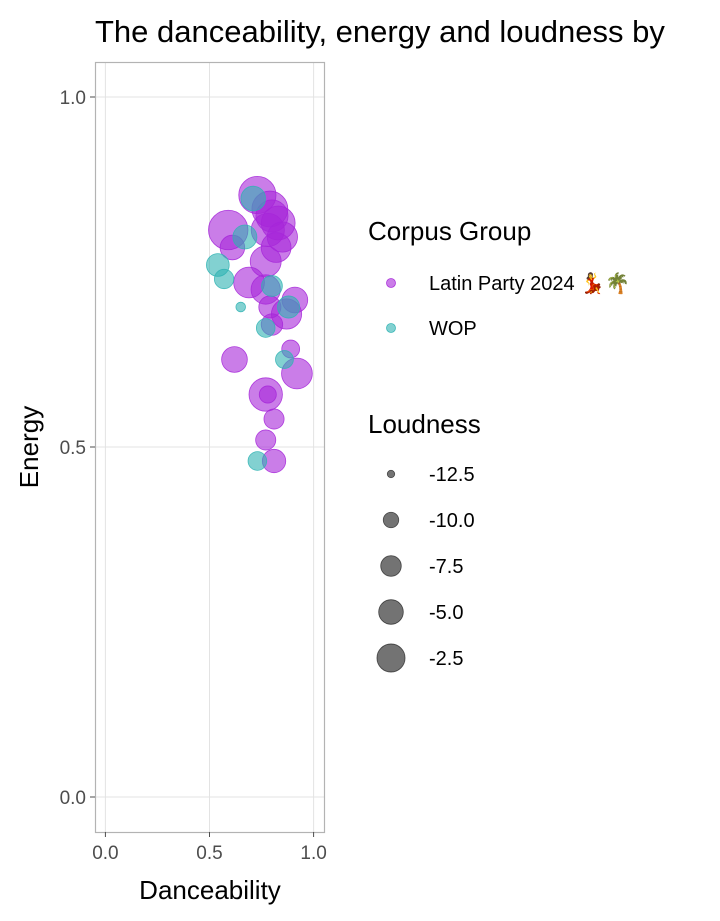 The image size is (720, 921). What do you see at coordinates (453, 329) in the screenshot?
I see `legend-series-label: WOP` at bounding box center [453, 329].